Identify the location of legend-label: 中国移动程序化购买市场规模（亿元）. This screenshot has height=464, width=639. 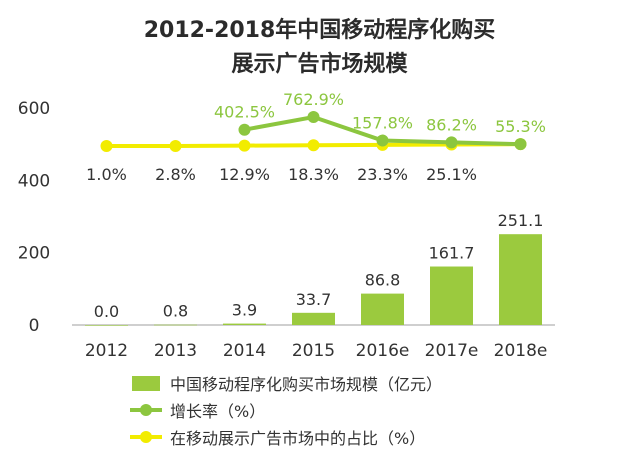
(306, 384).